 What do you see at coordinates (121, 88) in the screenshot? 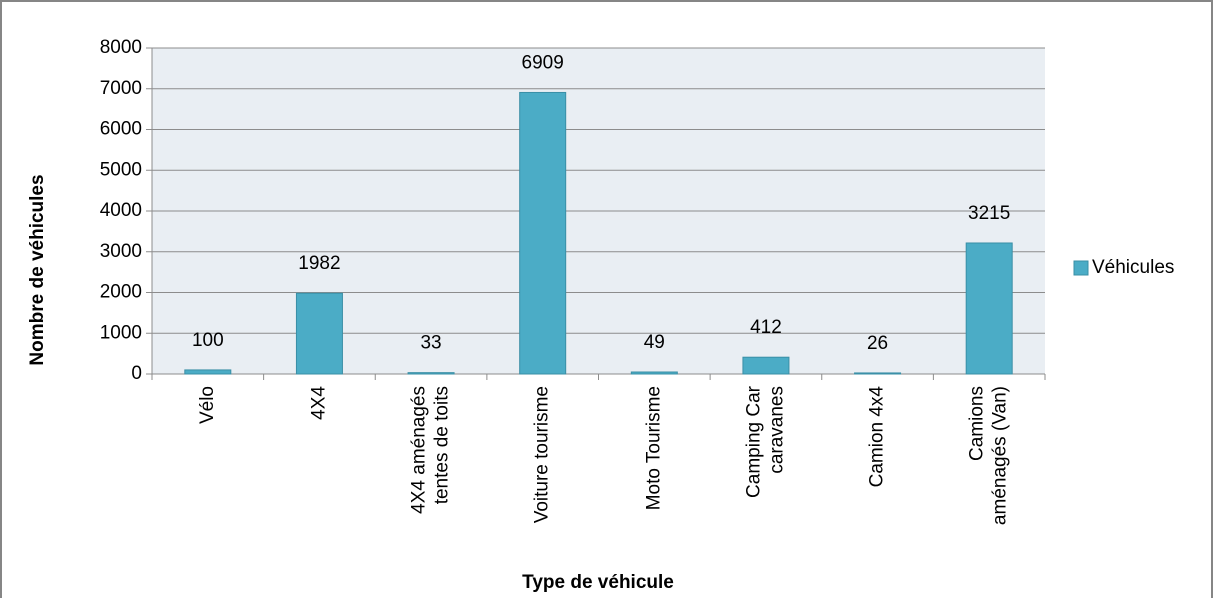
I see `y-tick-label: 7000` at bounding box center [121, 88].